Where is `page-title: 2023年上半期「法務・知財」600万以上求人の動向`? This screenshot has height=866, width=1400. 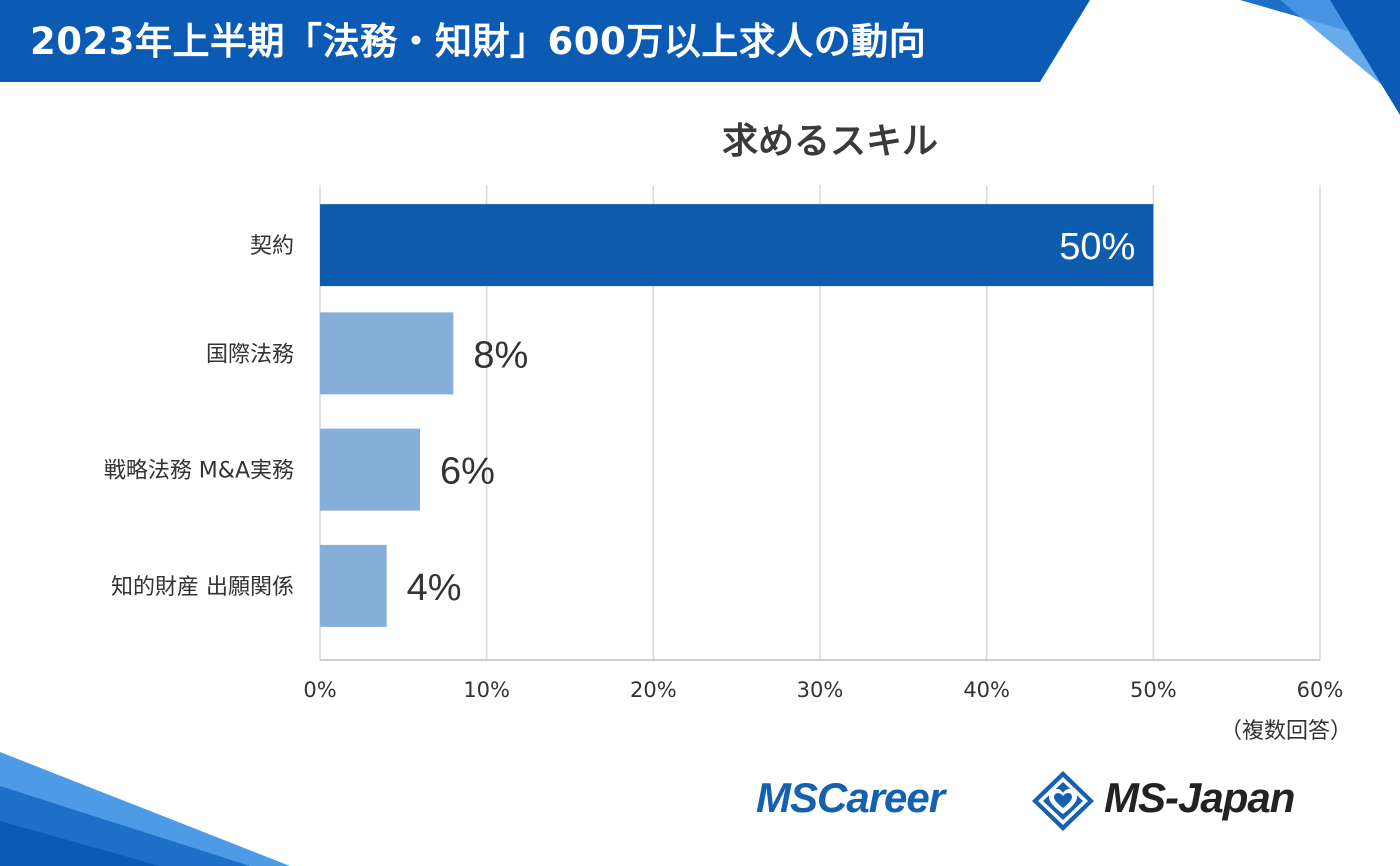
page-title: 2023年上半期「法務・知財」600万以上求人の動向 is located at coordinates (478, 41).